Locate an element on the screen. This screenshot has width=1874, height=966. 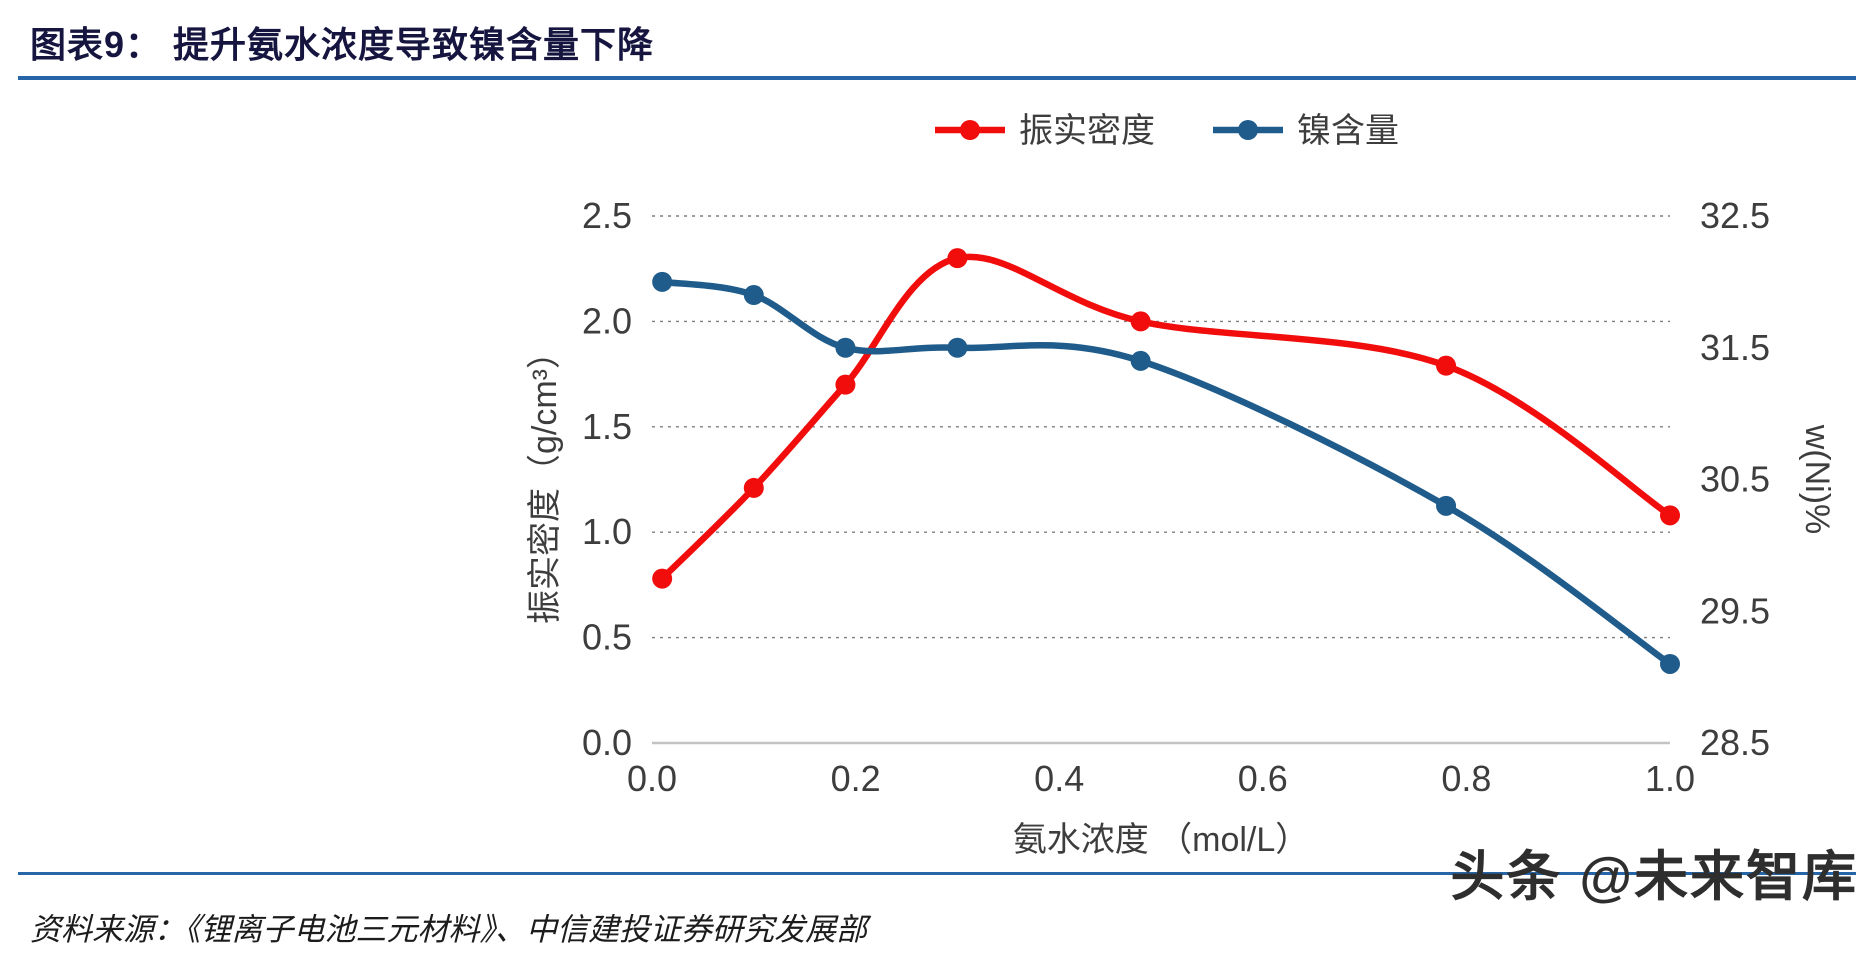
y-axis-title-right: w(Ni)% is located at coordinates (1817, 479).